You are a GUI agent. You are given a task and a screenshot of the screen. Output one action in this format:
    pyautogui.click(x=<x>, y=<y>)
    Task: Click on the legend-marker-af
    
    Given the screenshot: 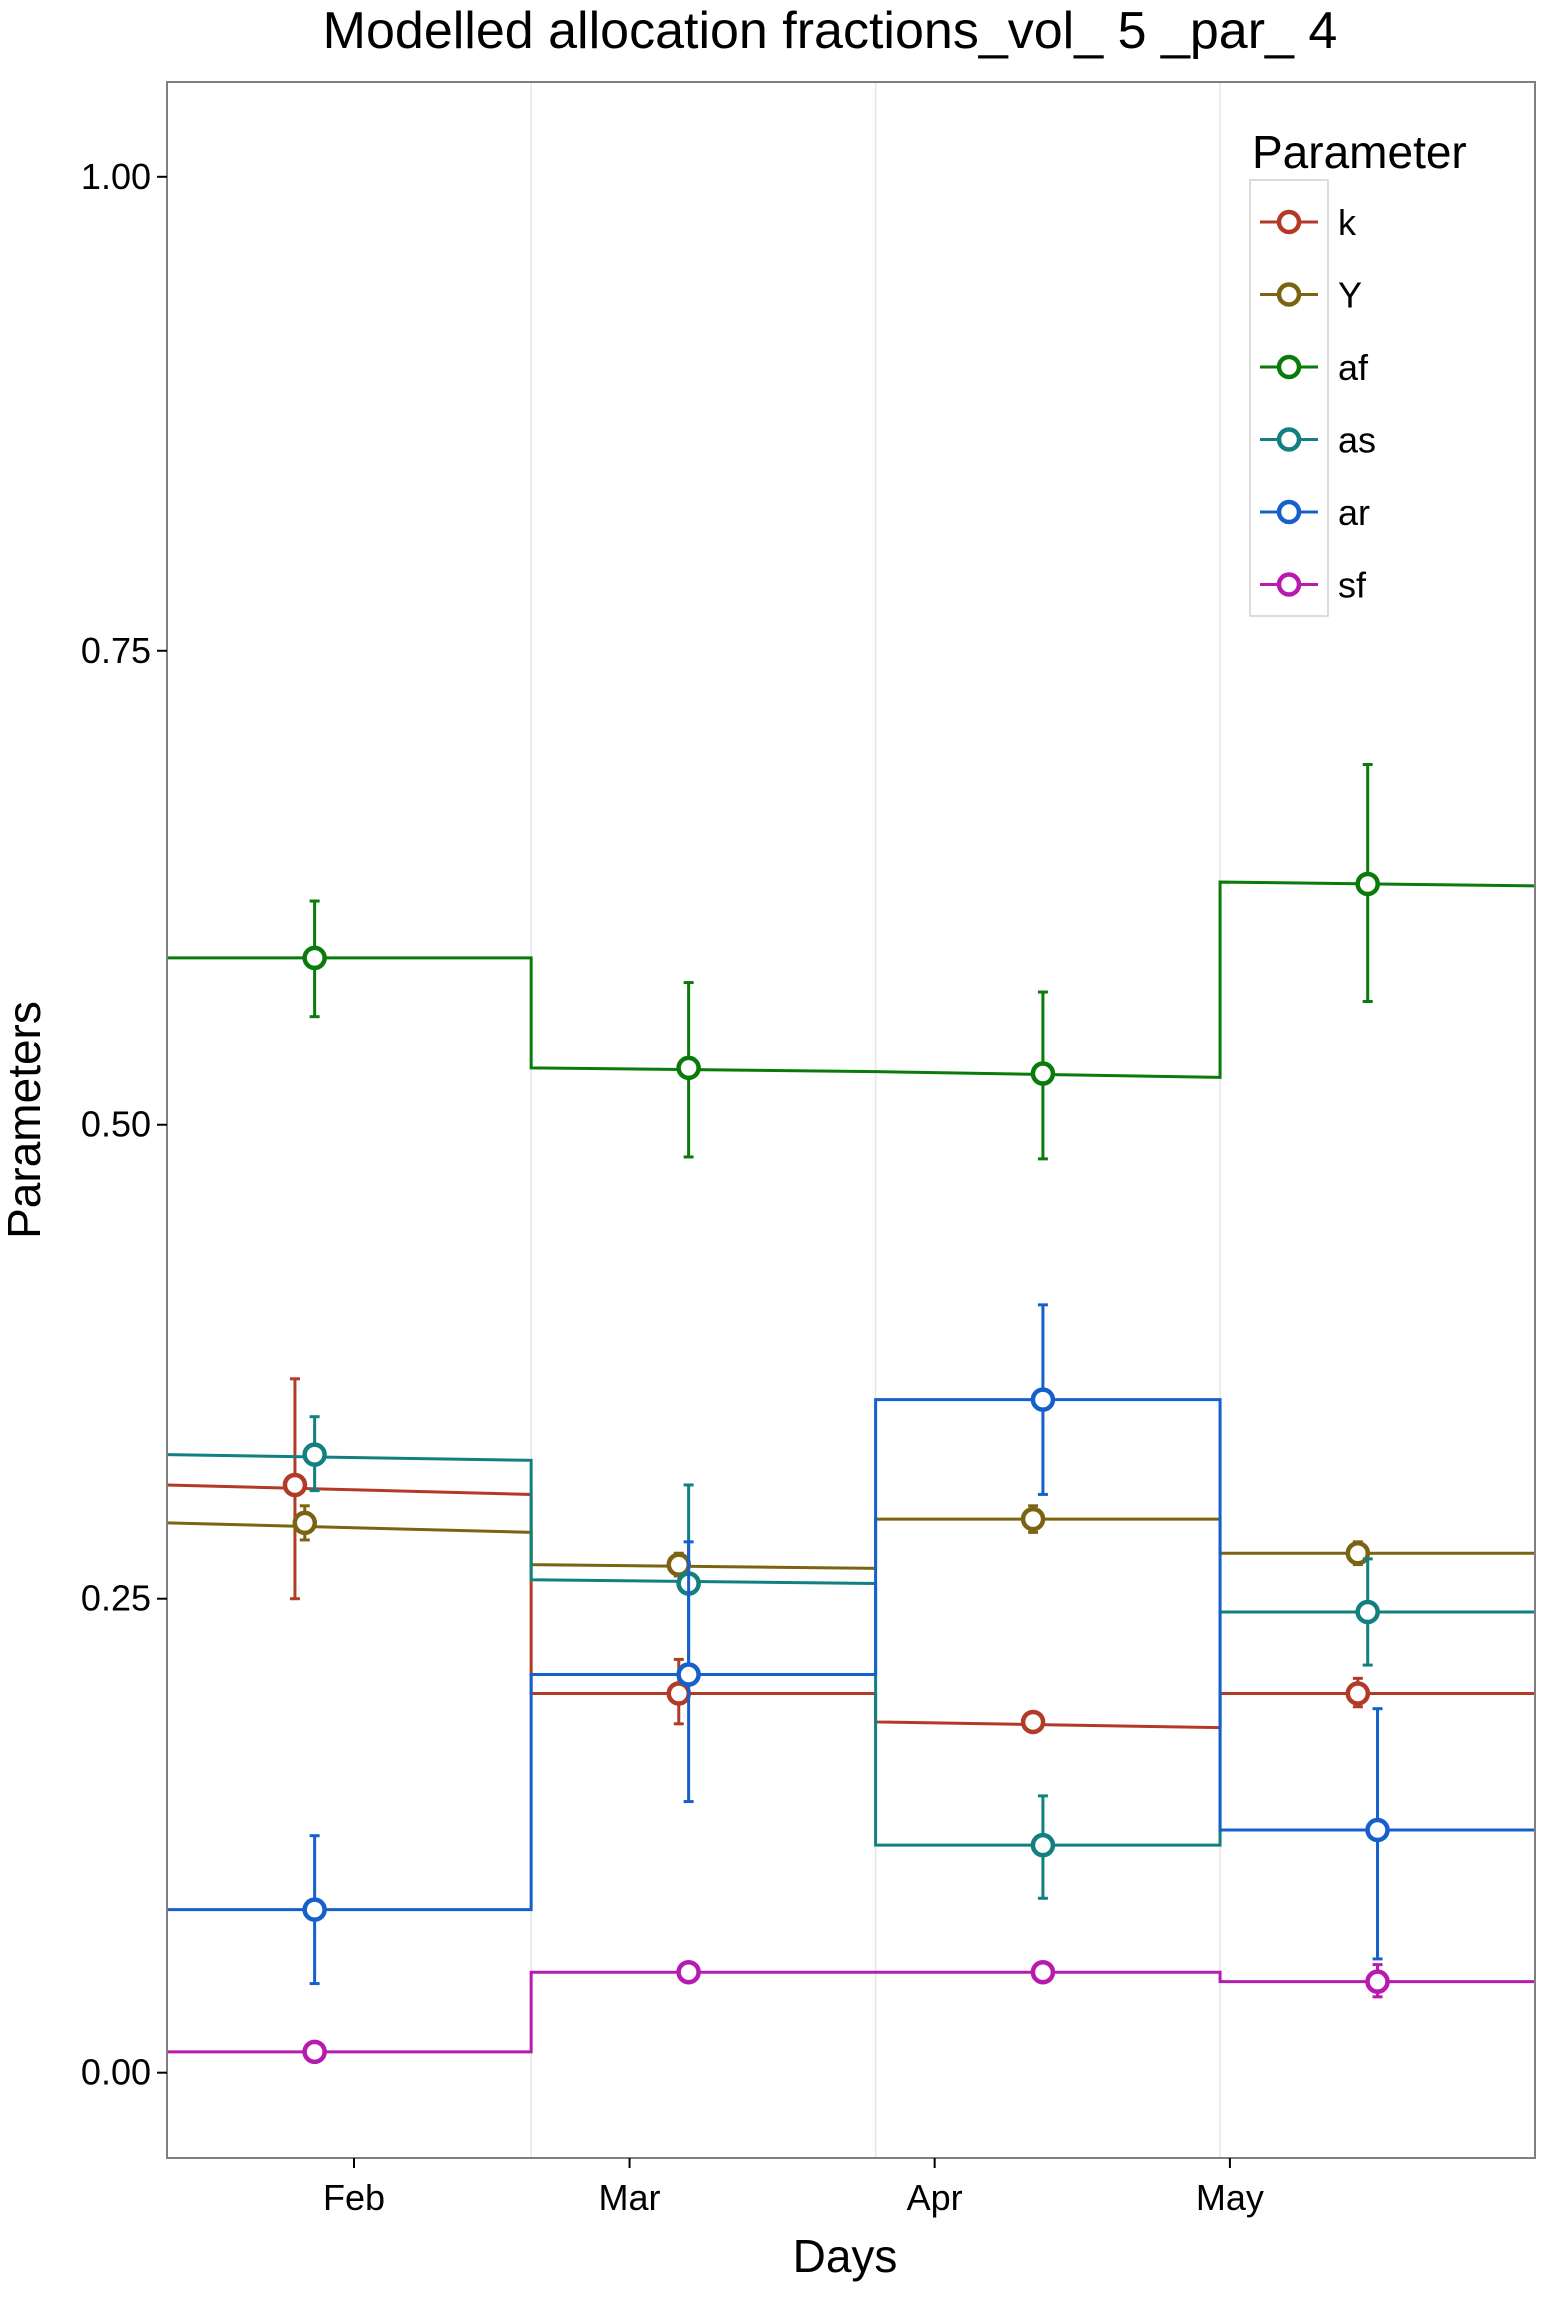 What is the action you would take?
    pyautogui.click(x=1289, y=367)
    